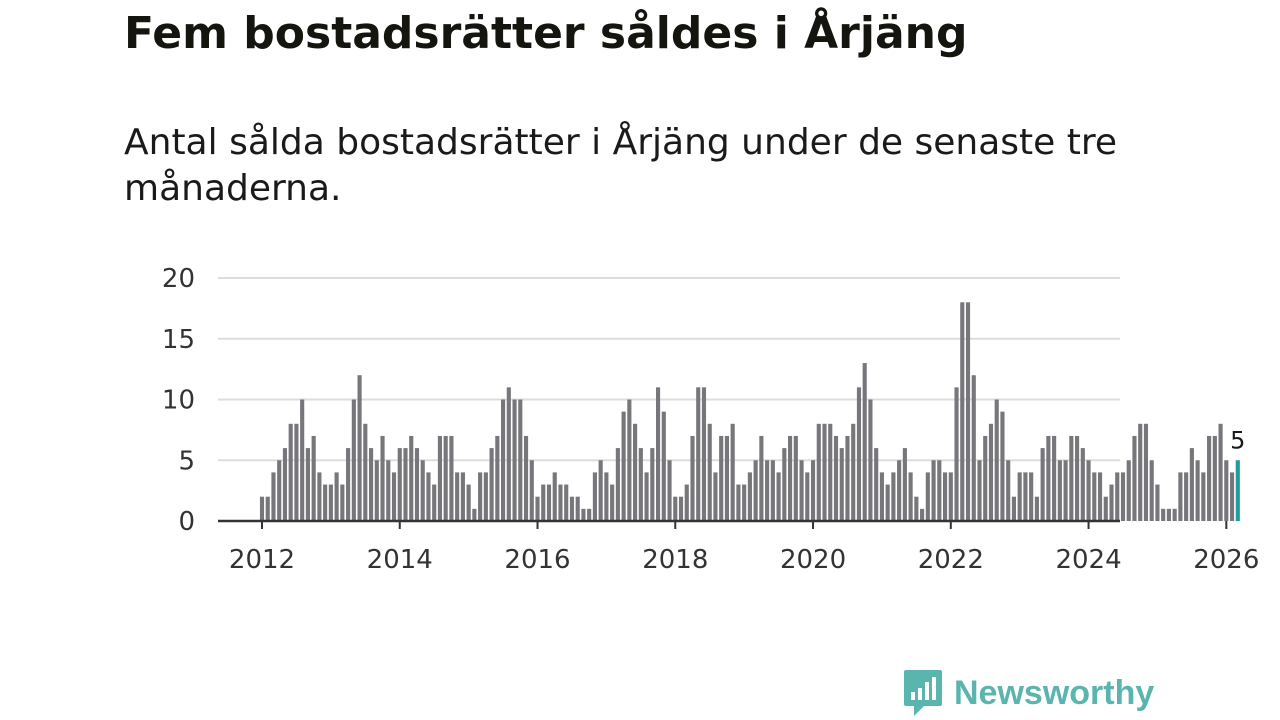 Image resolution: width=1280 pixels, height=720 pixels. Describe the element at coordinates (546, 33) in the screenshot. I see `chart-title: Fem bostadsrätter såldes i Årjäng` at that location.